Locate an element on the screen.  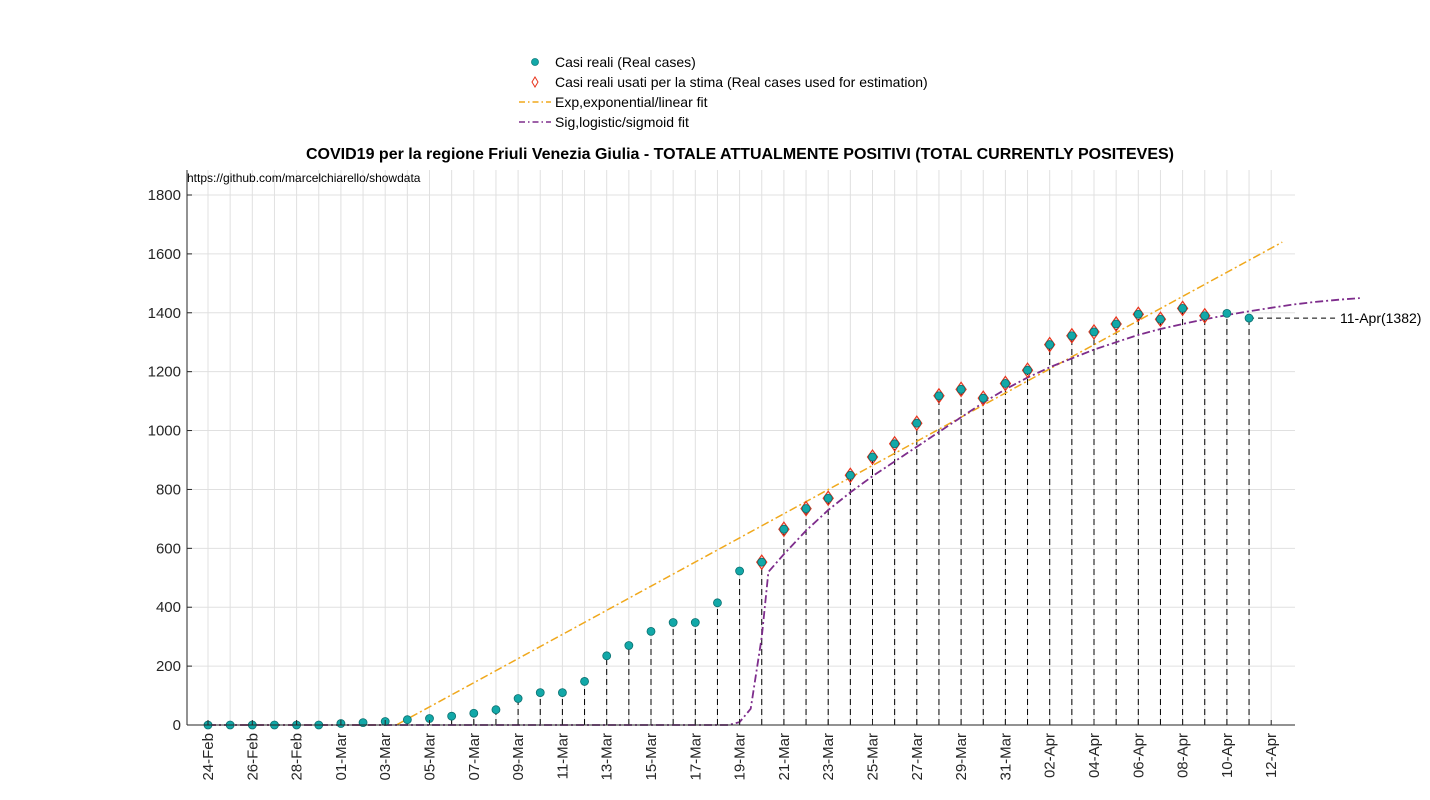
y-tick-label: 1400 is located at coordinates (164, 313).